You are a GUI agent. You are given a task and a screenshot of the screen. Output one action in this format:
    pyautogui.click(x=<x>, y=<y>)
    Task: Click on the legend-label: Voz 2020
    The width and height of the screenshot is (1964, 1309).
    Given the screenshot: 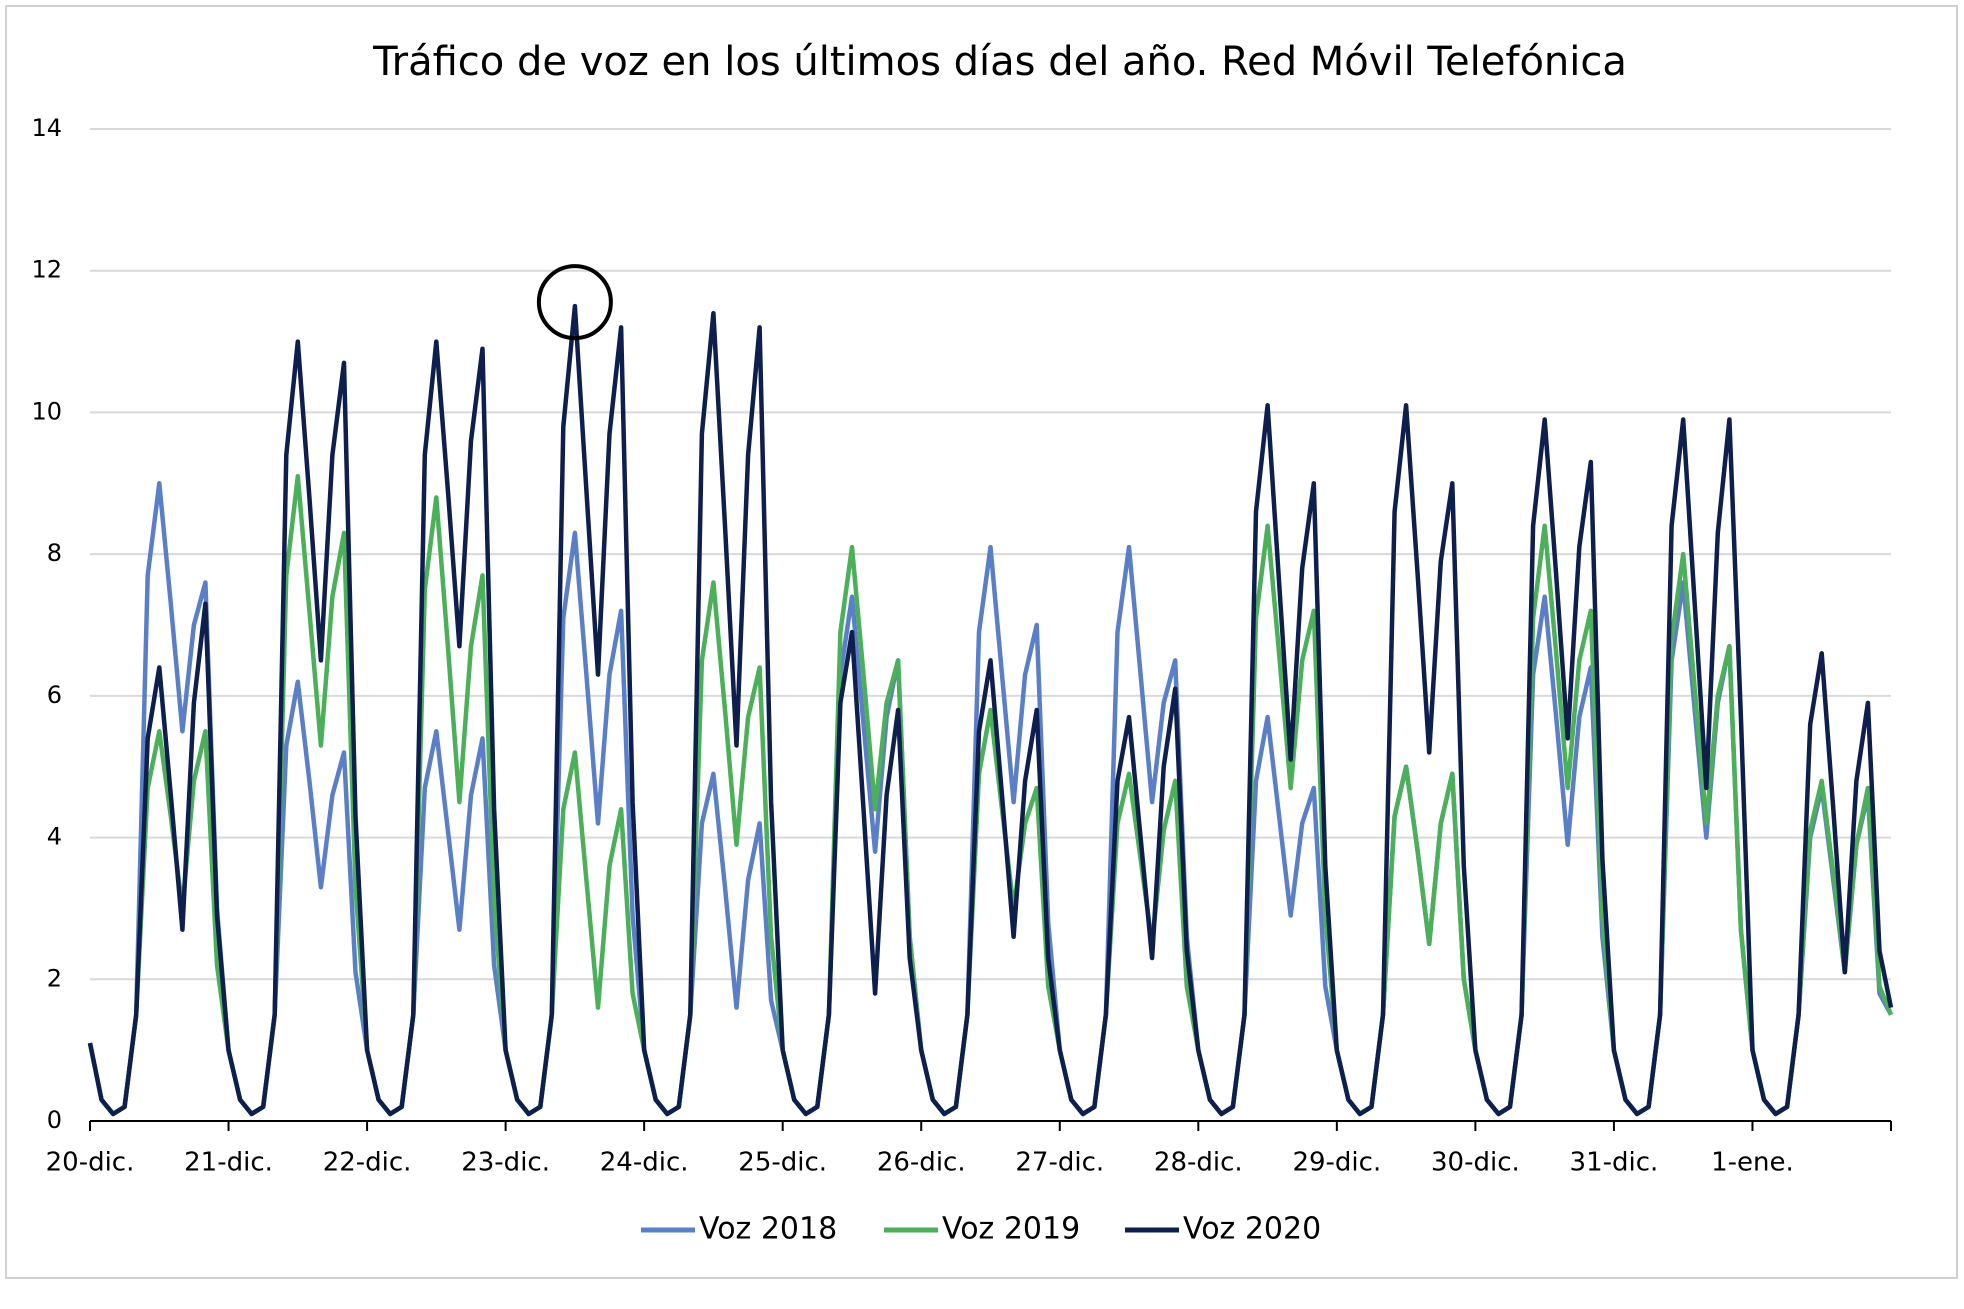 What is the action you would take?
    pyautogui.click(x=1252, y=1229)
    